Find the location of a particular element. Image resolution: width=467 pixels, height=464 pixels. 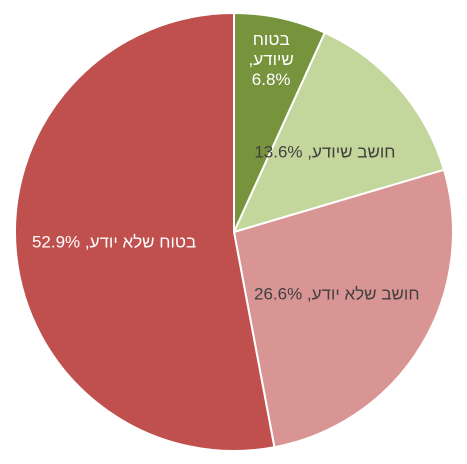

data-label-line: 6.8% is located at coordinates (271, 79).